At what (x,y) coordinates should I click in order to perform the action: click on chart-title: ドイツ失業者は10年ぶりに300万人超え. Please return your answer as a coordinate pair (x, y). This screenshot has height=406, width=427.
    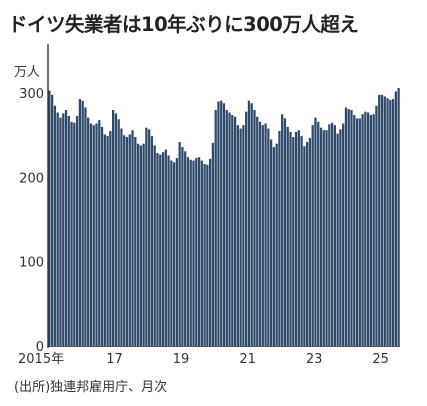
    Looking at the image, I should click on (183, 24).